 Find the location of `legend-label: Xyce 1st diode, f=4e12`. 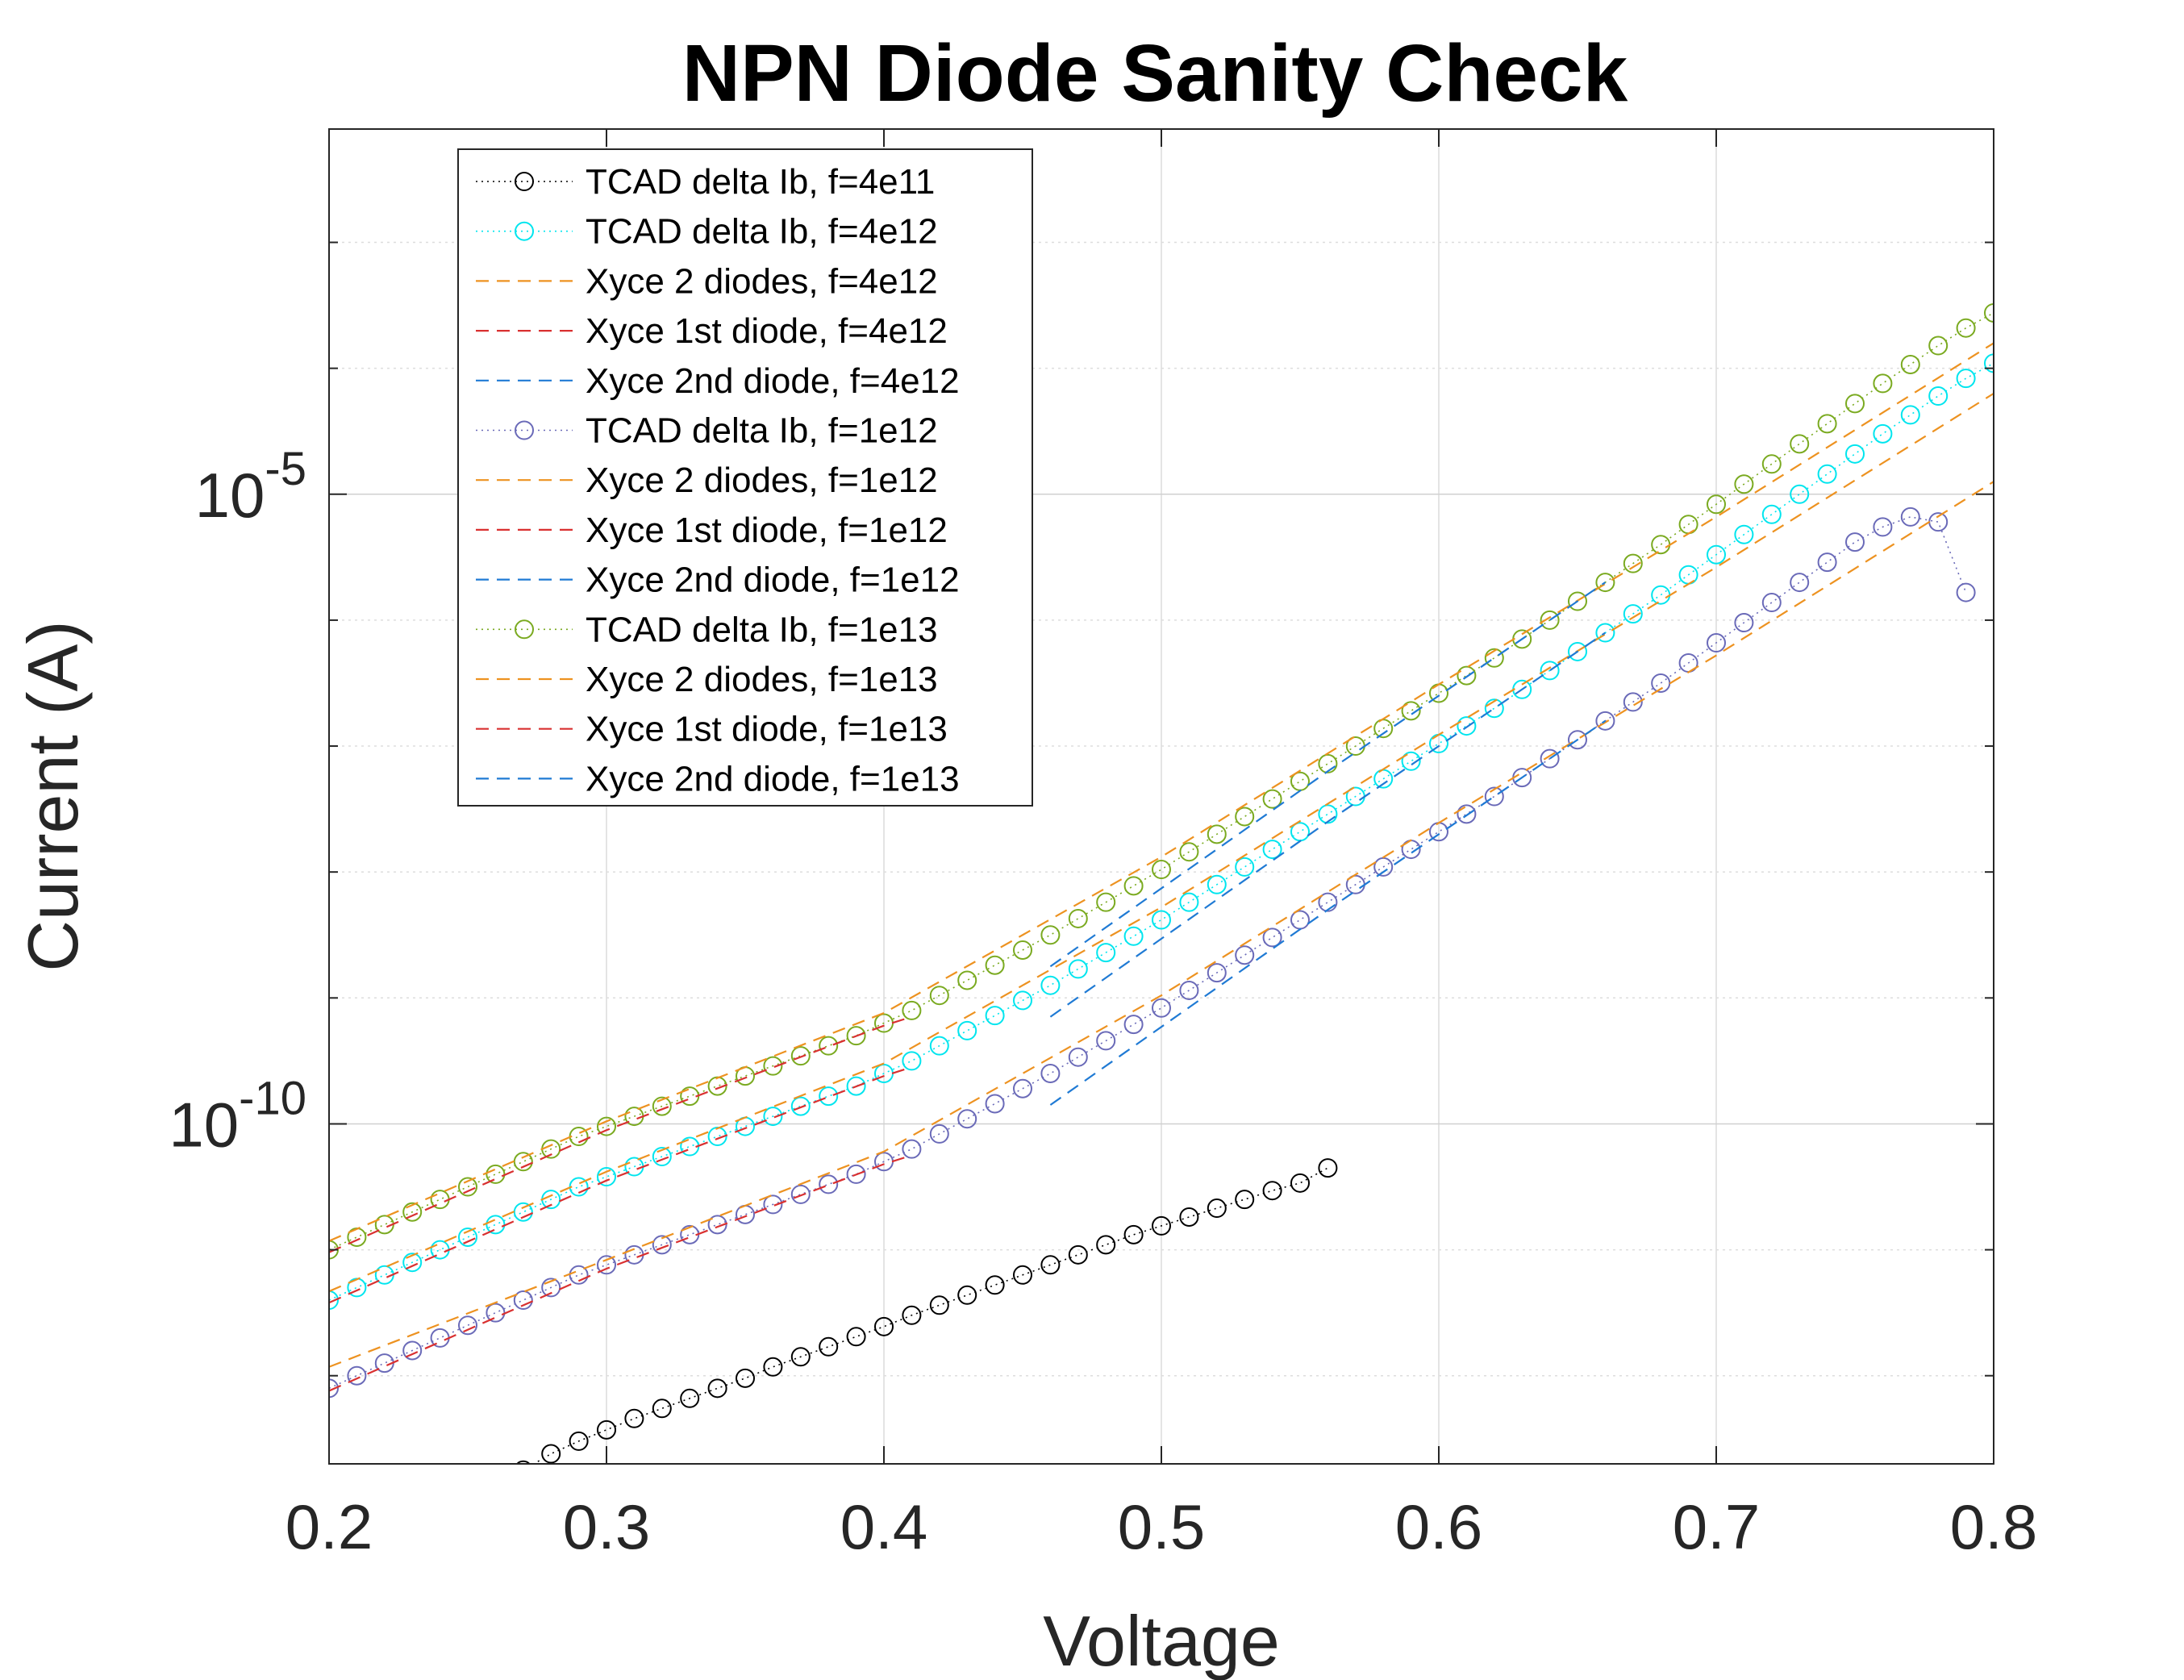

legend-label: Xyce 1st diode, f=4e12 is located at coordinates (767, 331).